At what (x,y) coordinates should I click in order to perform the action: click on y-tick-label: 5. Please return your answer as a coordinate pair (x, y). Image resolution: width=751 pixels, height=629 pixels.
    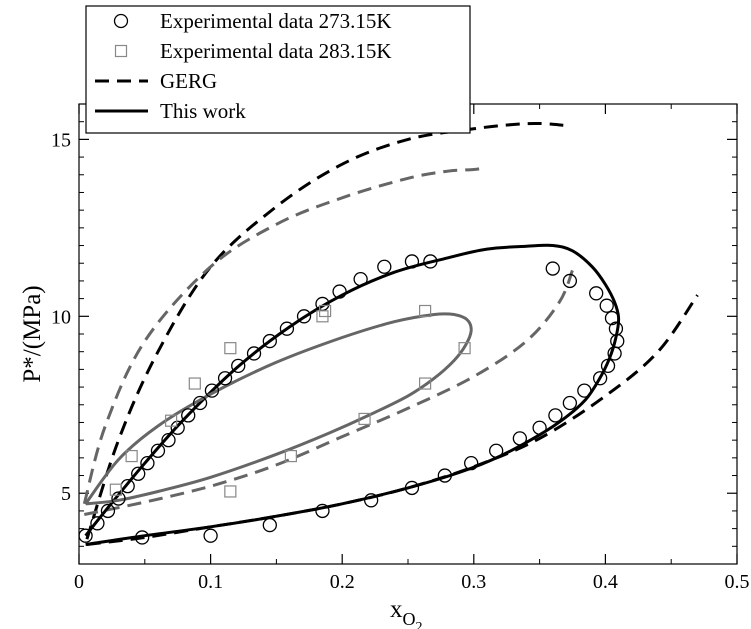
    Looking at the image, I should click on (66, 494).